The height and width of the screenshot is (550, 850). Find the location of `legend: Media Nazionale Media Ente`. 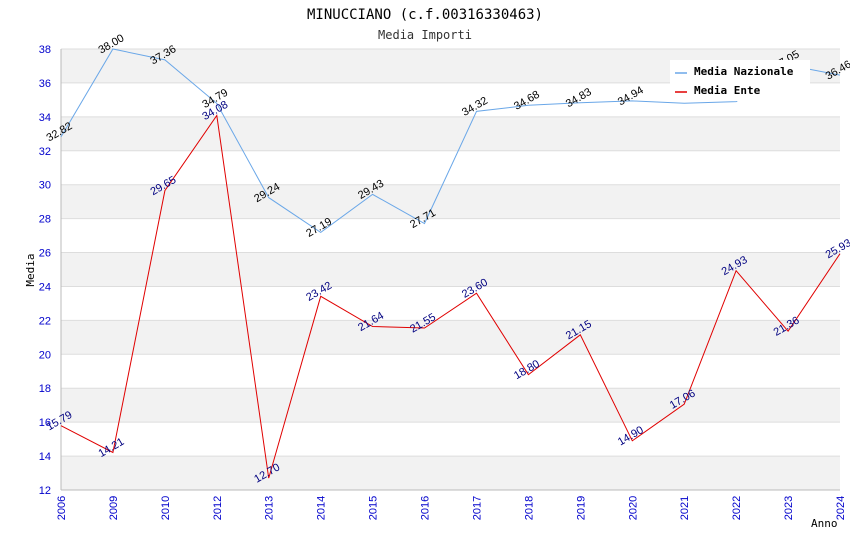

legend: Media Nazionale Media Ente is located at coordinates (740, 80).